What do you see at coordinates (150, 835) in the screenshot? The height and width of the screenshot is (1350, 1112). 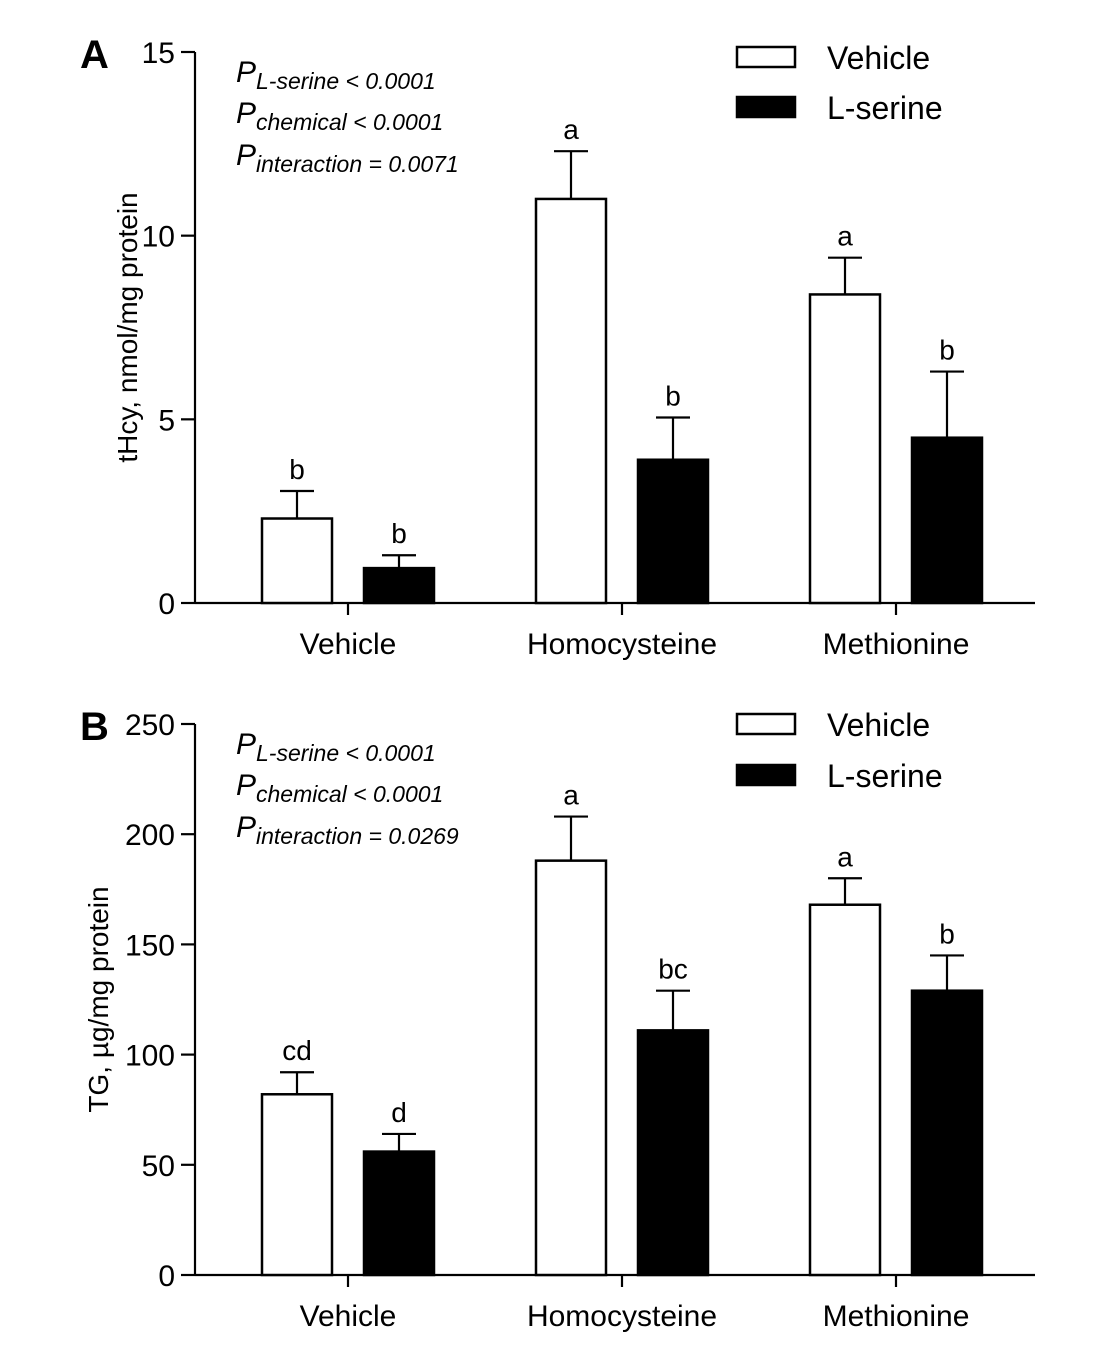 I see `y-tick-label: 200` at bounding box center [150, 835].